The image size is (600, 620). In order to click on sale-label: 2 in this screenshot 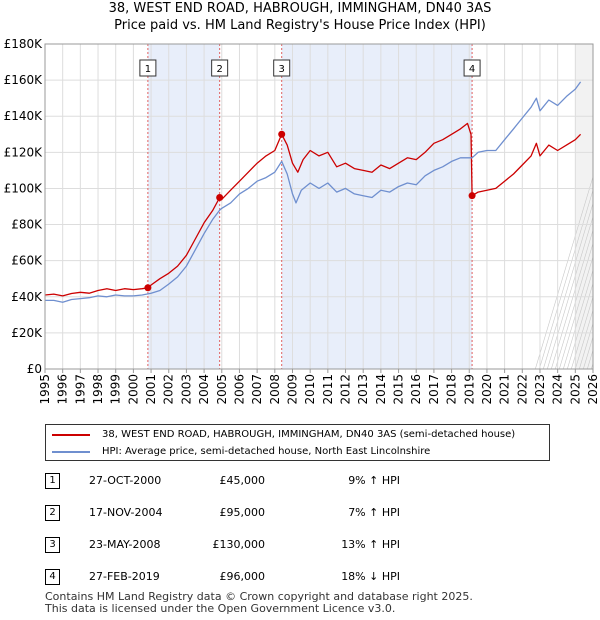, I will do `click(219, 69)`.